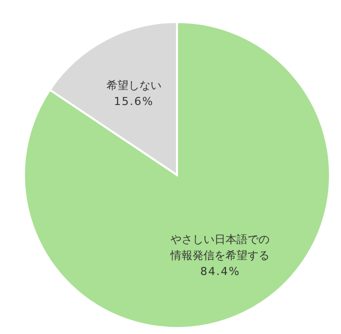 Image resolution: width=341 pixels, height=334 pixels. What do you see at coordinates (220, 271) in the screenshot?
I see `data-label: 84.4%` at bounding box center [220, 271].